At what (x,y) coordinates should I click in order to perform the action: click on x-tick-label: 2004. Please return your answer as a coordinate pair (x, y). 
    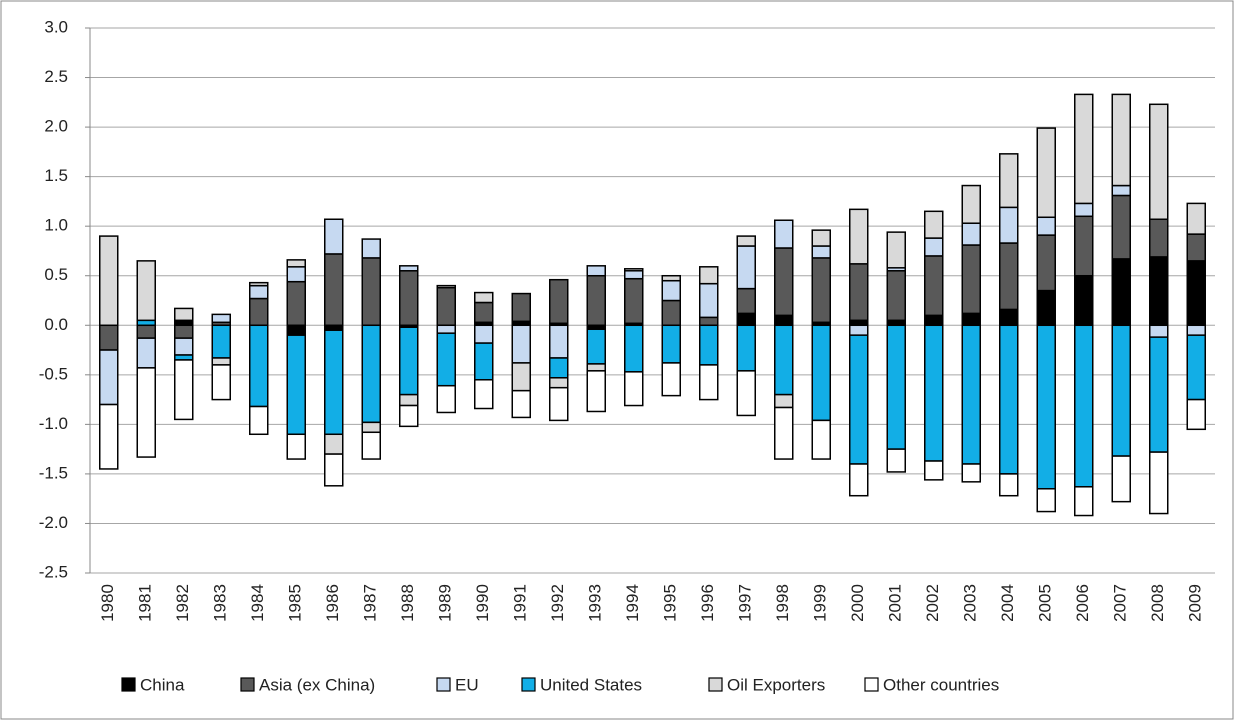
    Looking at the image, I should click on (1007, 603).